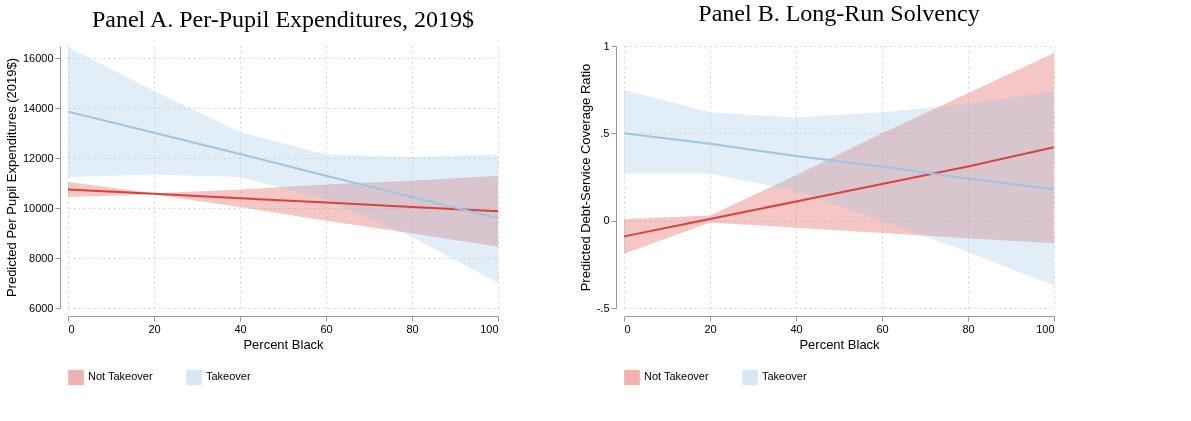  Describe the element at coordinates (603, 307) in the screenshot. I see `y-tick-label: -.5` at that location.